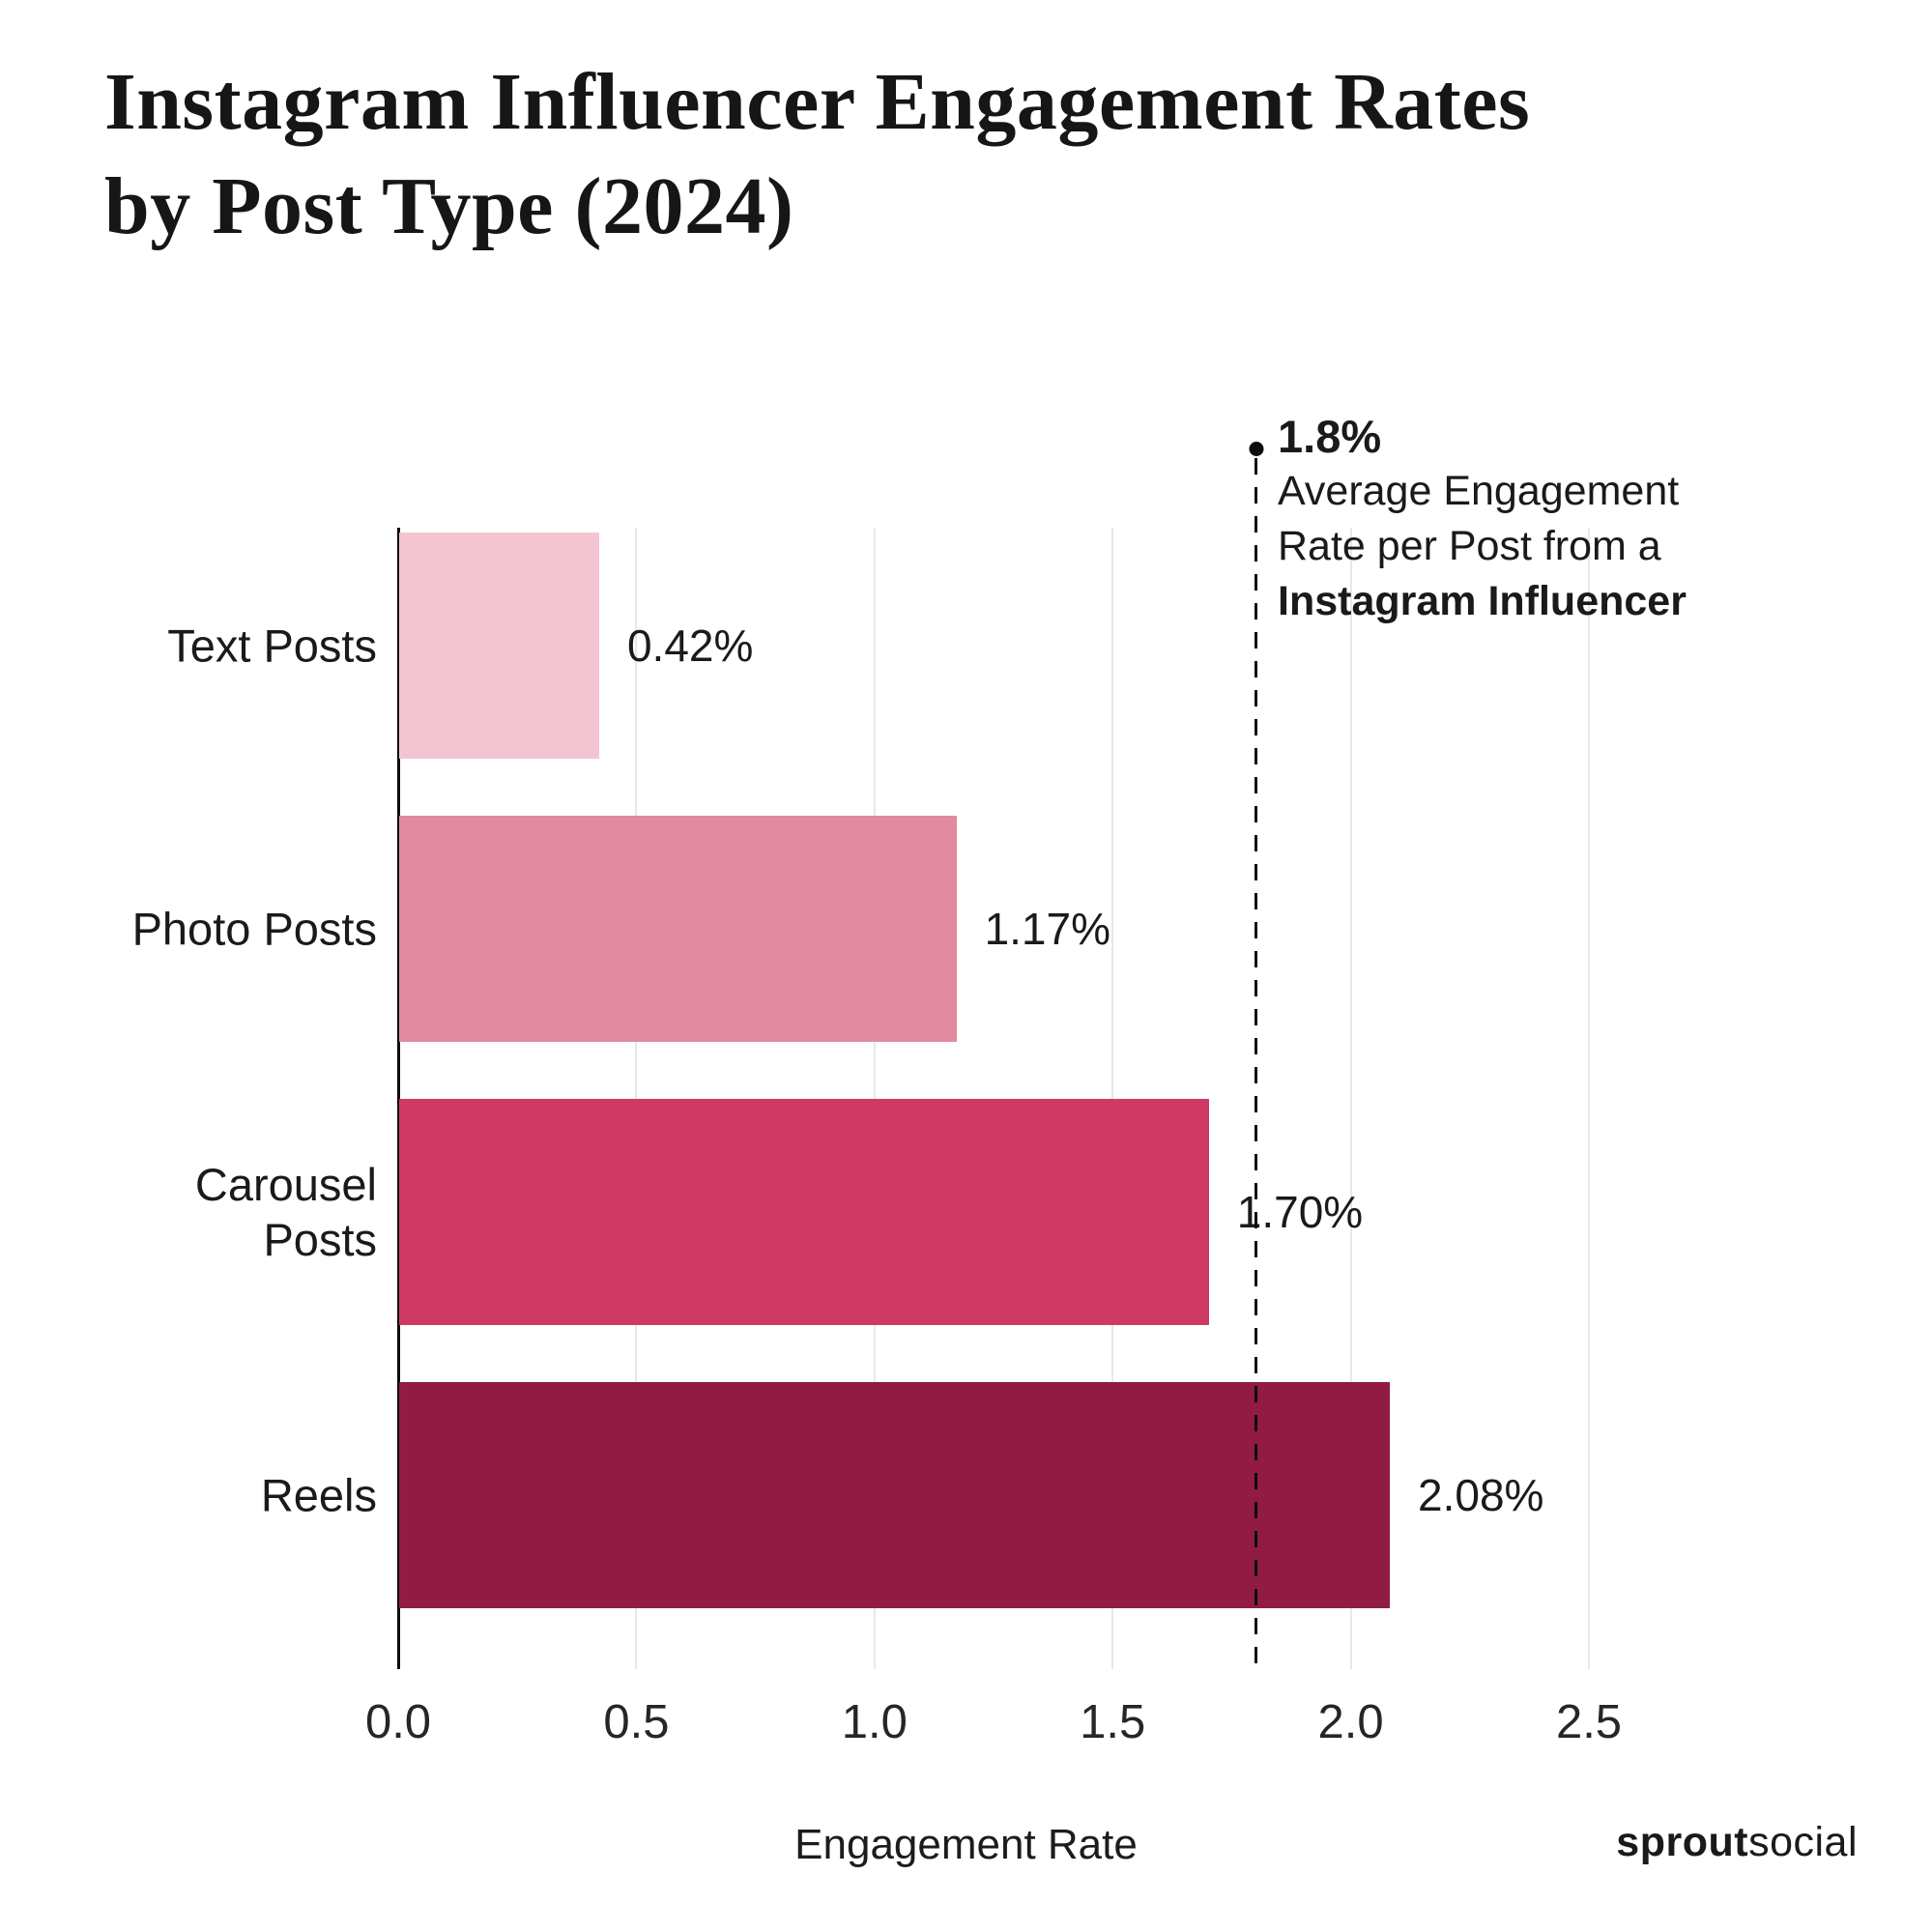 Image resolution: width=1932 pixels, height=1932 pixels. Describe the element at coordinates (1682, 1842) in the screenshot. I see `sproutsocial-logo-sprout: sprout` at that location.